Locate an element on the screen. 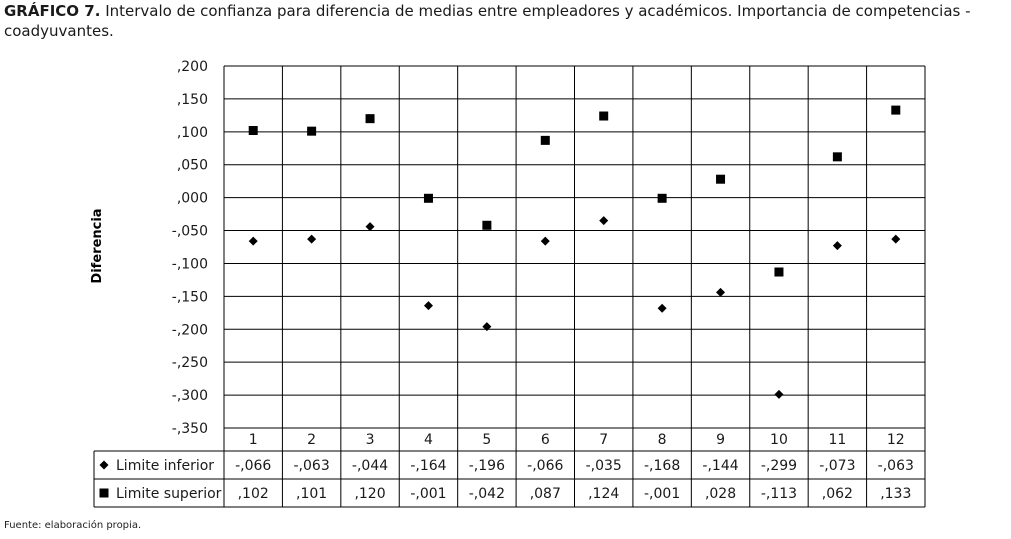 The height and width of the screenshot is (539, 1011). legend-label: Limite inferior is located at coordinates (165, 466).